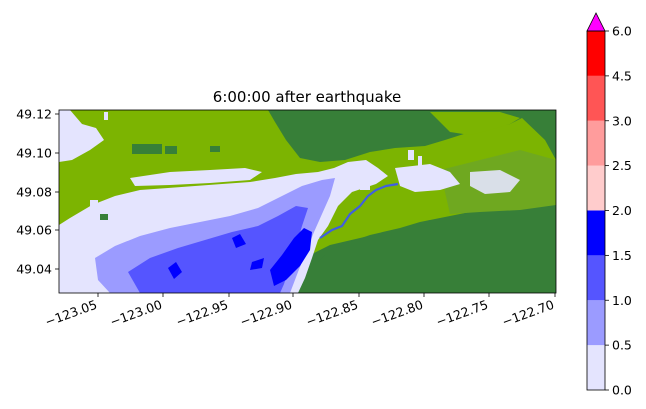 The height and width of the screenshot is (409, 646). Describe the element at coordinates (437, 246) in the screenshot. I see `east-dark-green-region` at that location.